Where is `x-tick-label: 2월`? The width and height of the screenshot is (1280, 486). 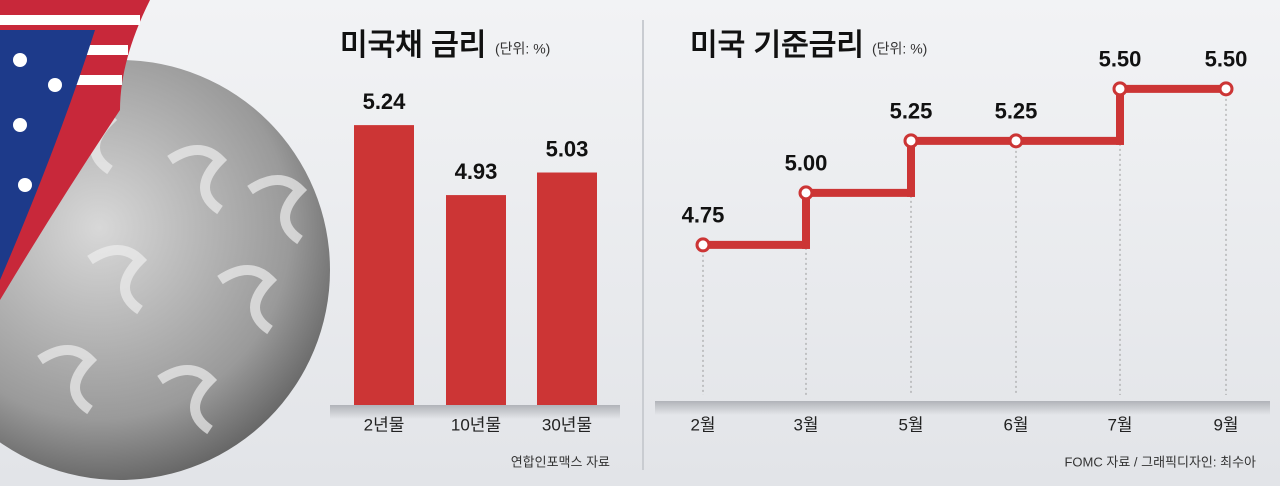 x-tick-label: 2월 is located at coordinates (702, 424).